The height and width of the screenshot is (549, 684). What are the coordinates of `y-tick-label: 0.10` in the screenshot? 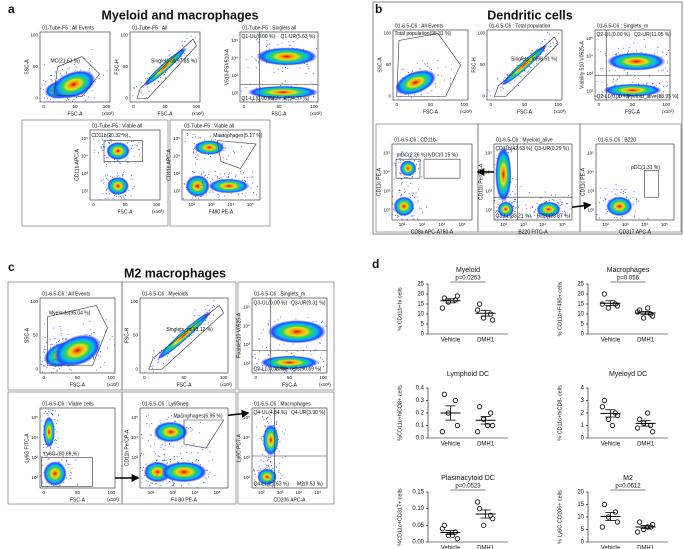 It's located at (418, 509).